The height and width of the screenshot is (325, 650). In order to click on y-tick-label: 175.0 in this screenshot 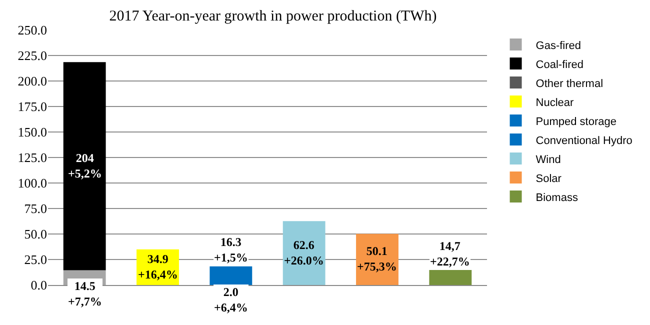, I will do `click(32, 106)`.